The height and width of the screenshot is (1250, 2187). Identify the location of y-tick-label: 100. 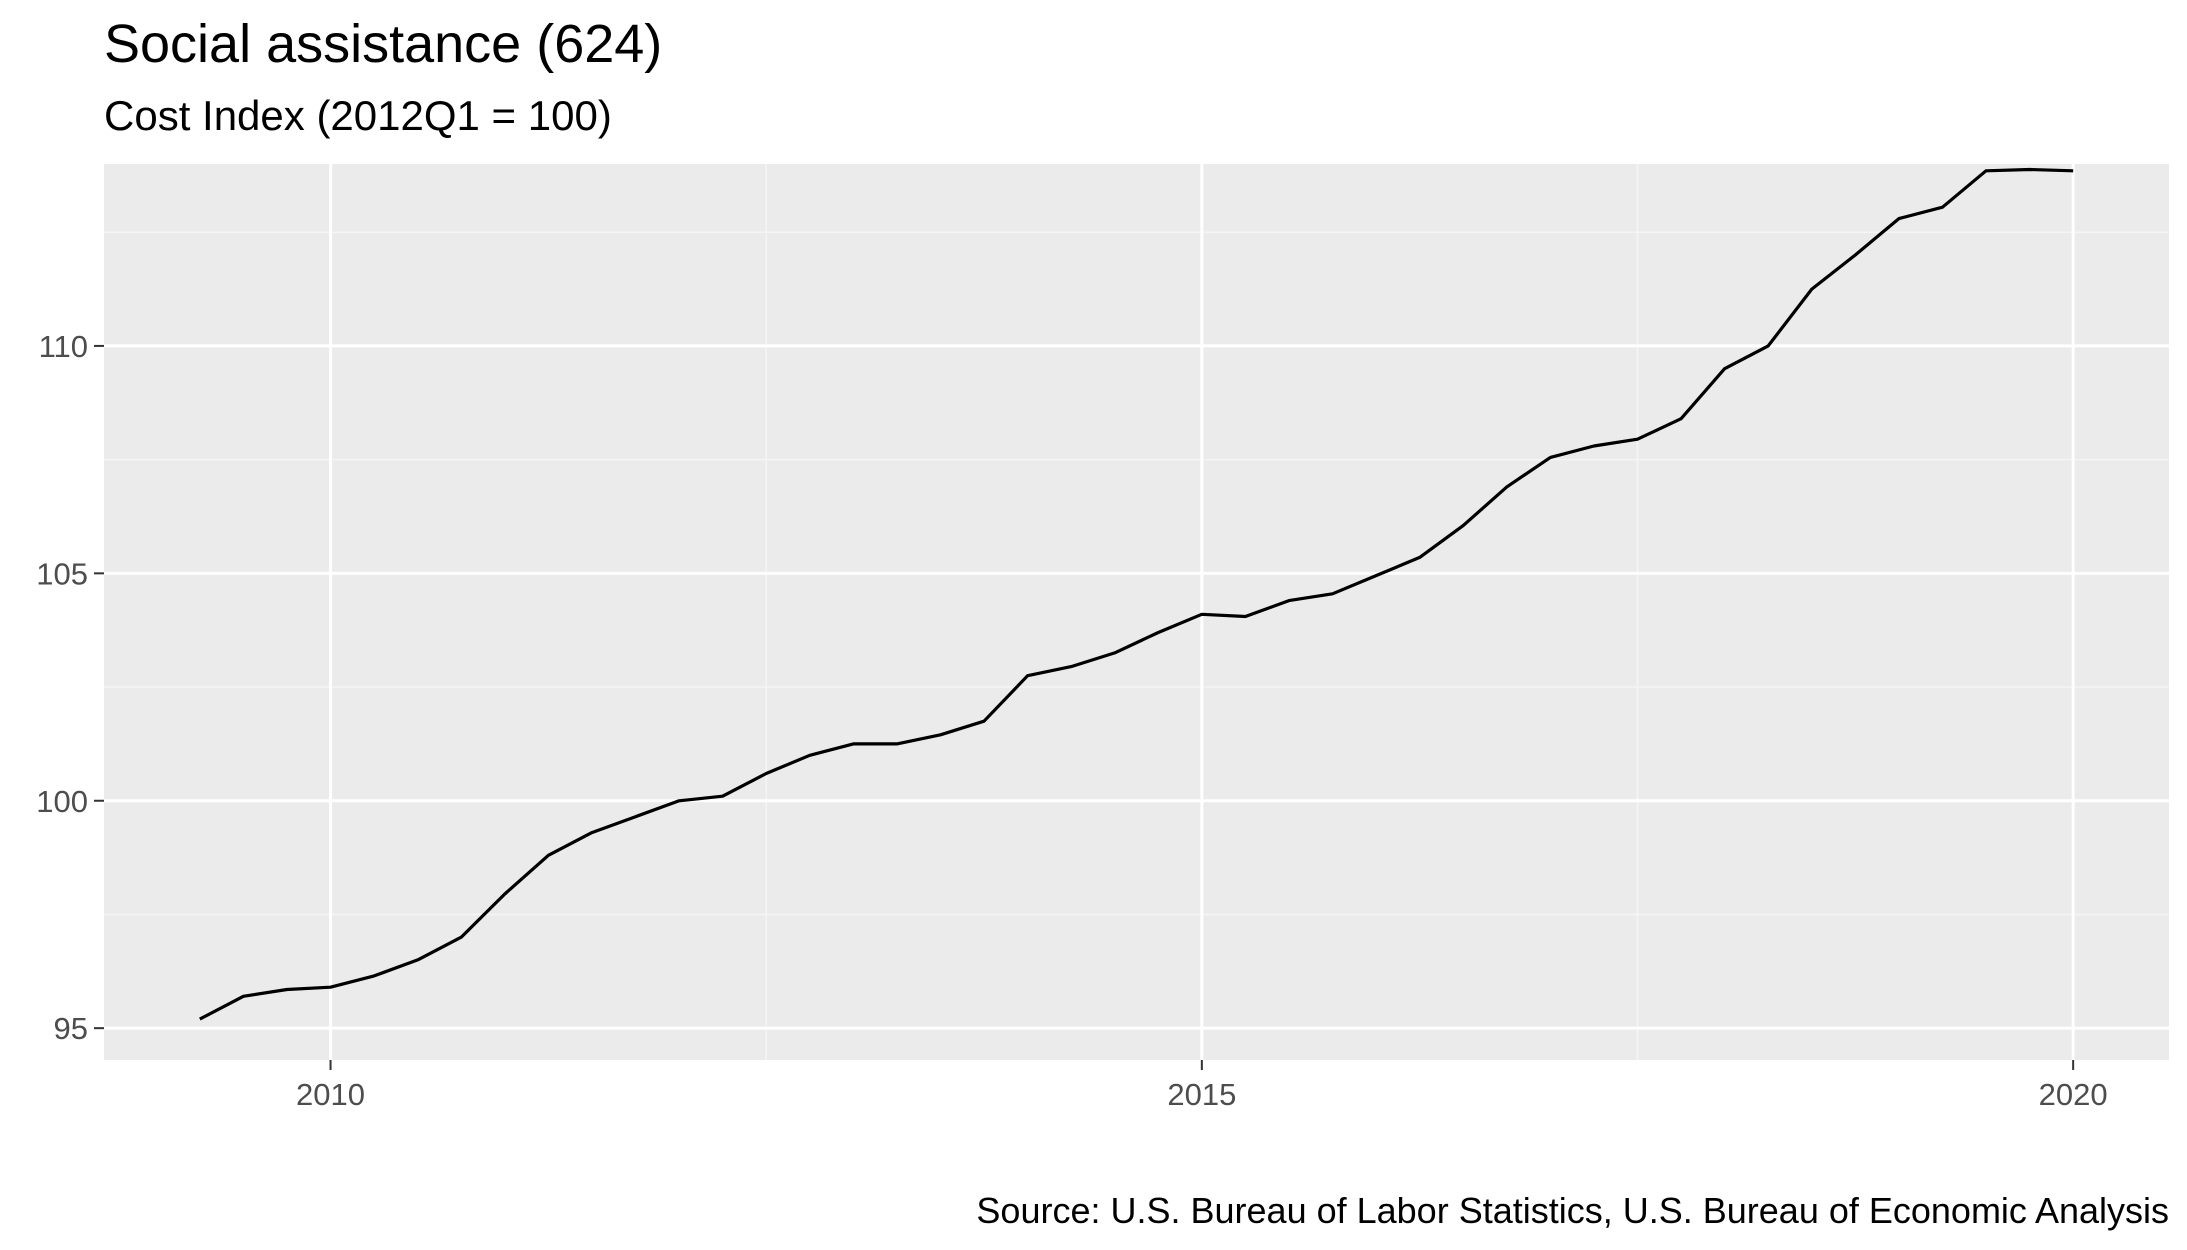
(62, 801).